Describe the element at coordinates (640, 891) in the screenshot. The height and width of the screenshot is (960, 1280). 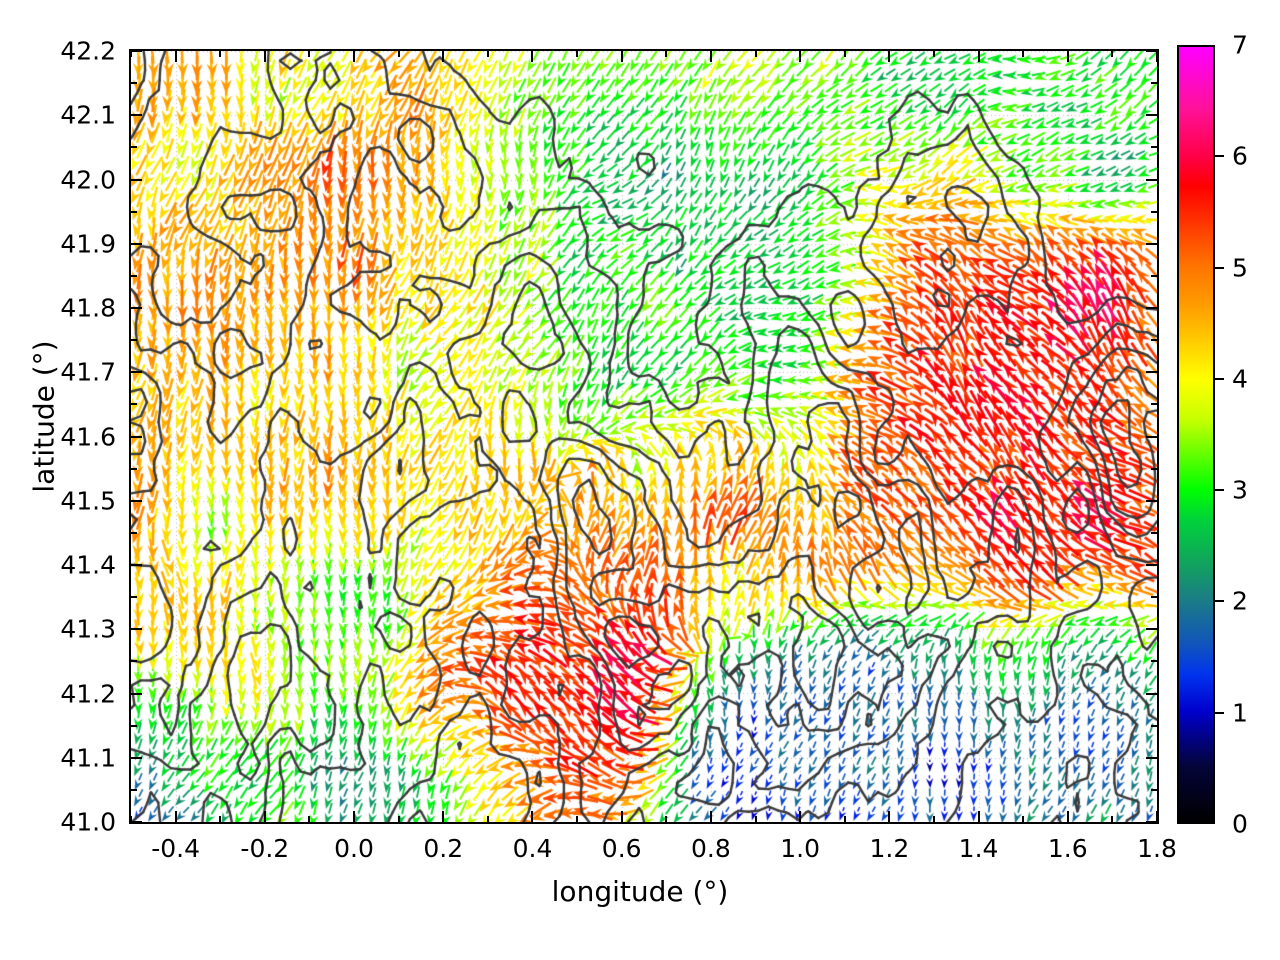
I see `x-axis-title: longitude (°)` at that location.